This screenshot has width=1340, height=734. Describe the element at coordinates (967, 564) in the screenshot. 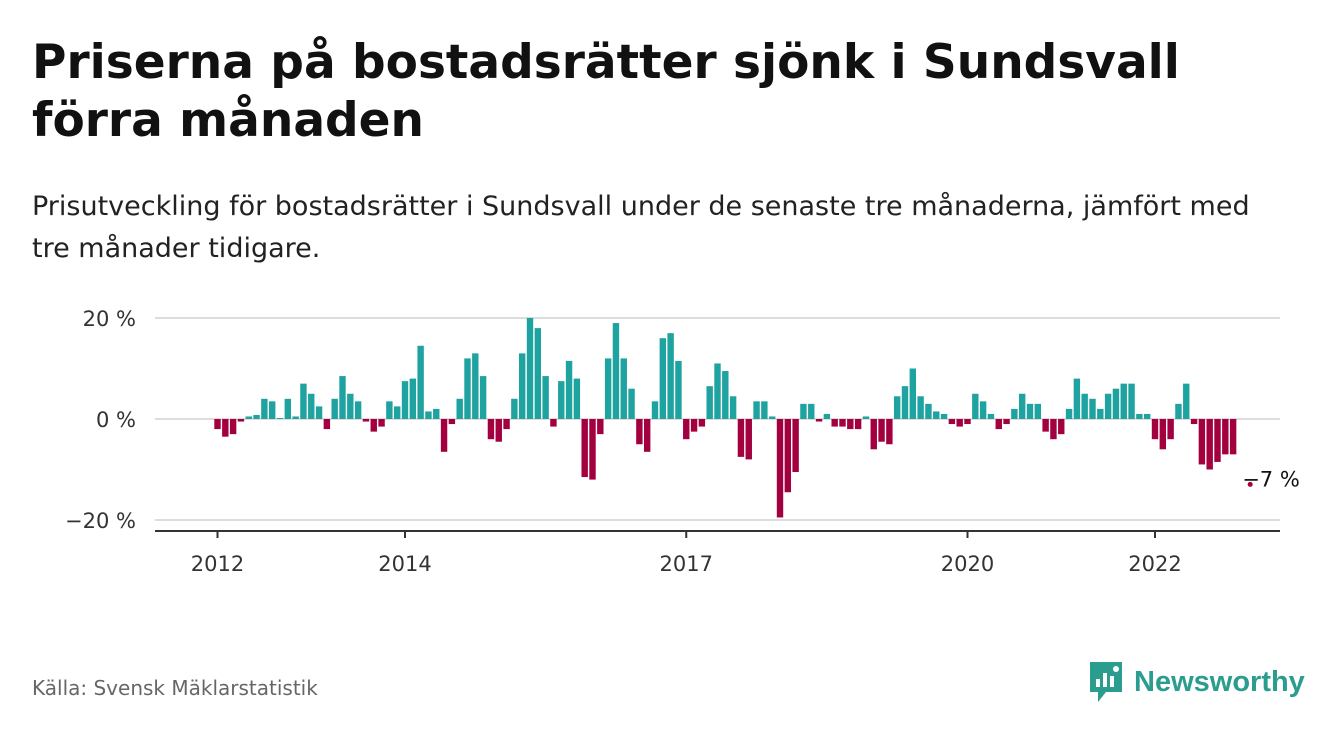

I see `x-tick-label: 2020` at that location.